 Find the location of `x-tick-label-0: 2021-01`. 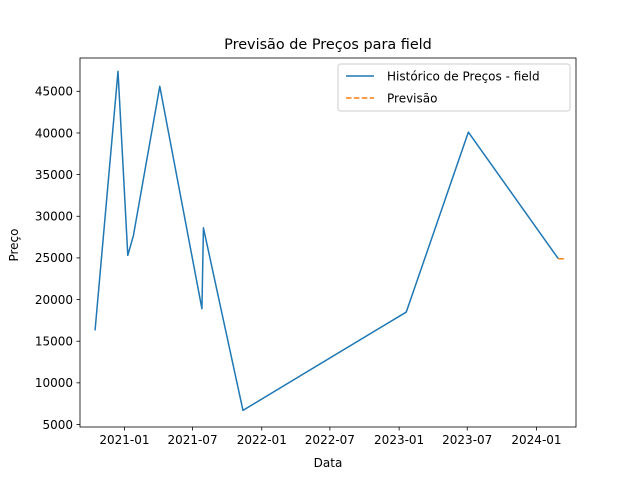

x-tick-label-0: 2021-01 is located at coordinates (124, 440).